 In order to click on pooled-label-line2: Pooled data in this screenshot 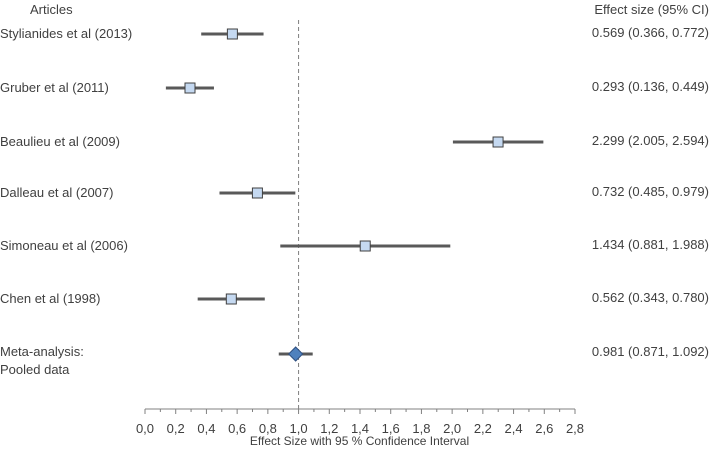, I will do `click(35, 369)`.